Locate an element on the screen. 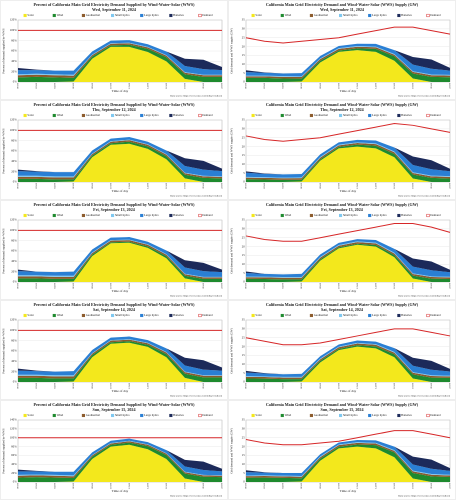 This screenshot has width=456, height=500. chart-subtitle: Sun, September 15, 2024 is located at coordinates (341, 409).